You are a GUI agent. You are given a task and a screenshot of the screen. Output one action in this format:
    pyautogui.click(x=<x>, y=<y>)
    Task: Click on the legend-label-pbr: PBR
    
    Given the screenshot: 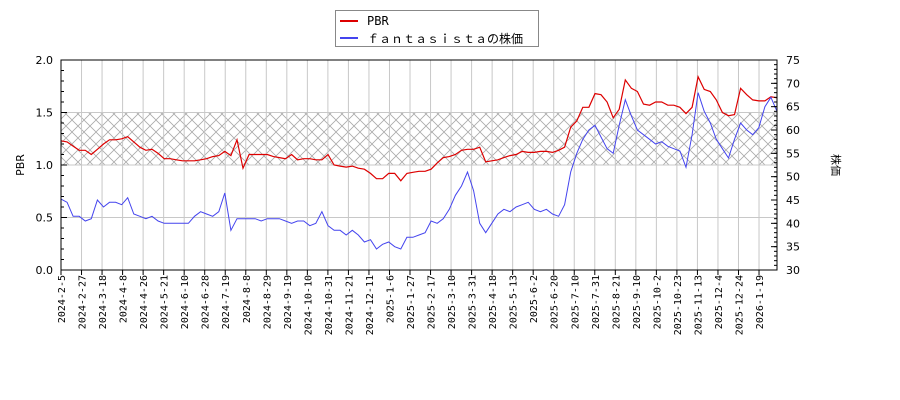 What is the action you would take?
    pyautogui.click(x=378, y=21)
    